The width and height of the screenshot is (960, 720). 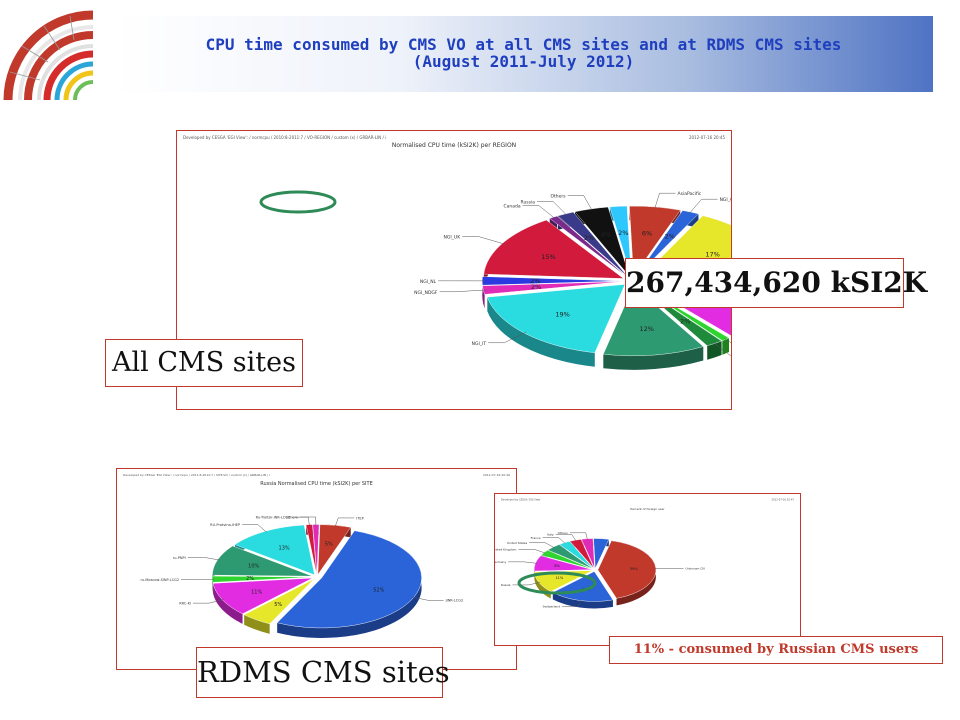 I want to click on rdms-cms-sites-label: RDMS CMS sites, so click(x=323, y=672).